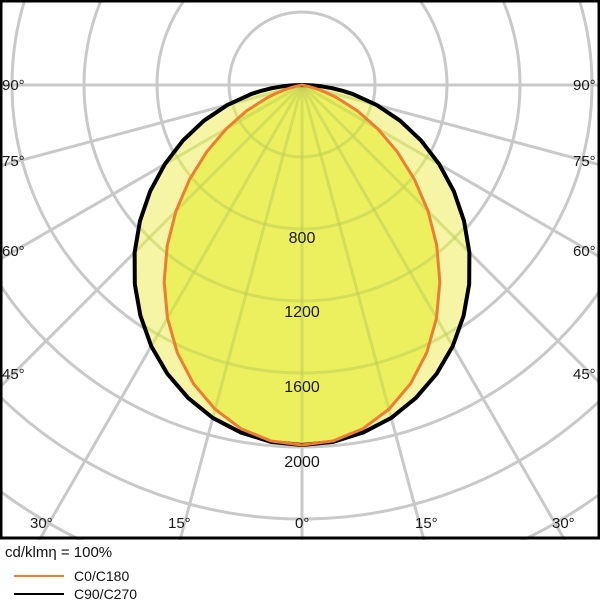 The width and height of the screenshot is (600, 602). What do you see at coordinates (584, 251) in the screenshot?
I see `angle-label-right-2: 60°` at bounding box center [584, 251].